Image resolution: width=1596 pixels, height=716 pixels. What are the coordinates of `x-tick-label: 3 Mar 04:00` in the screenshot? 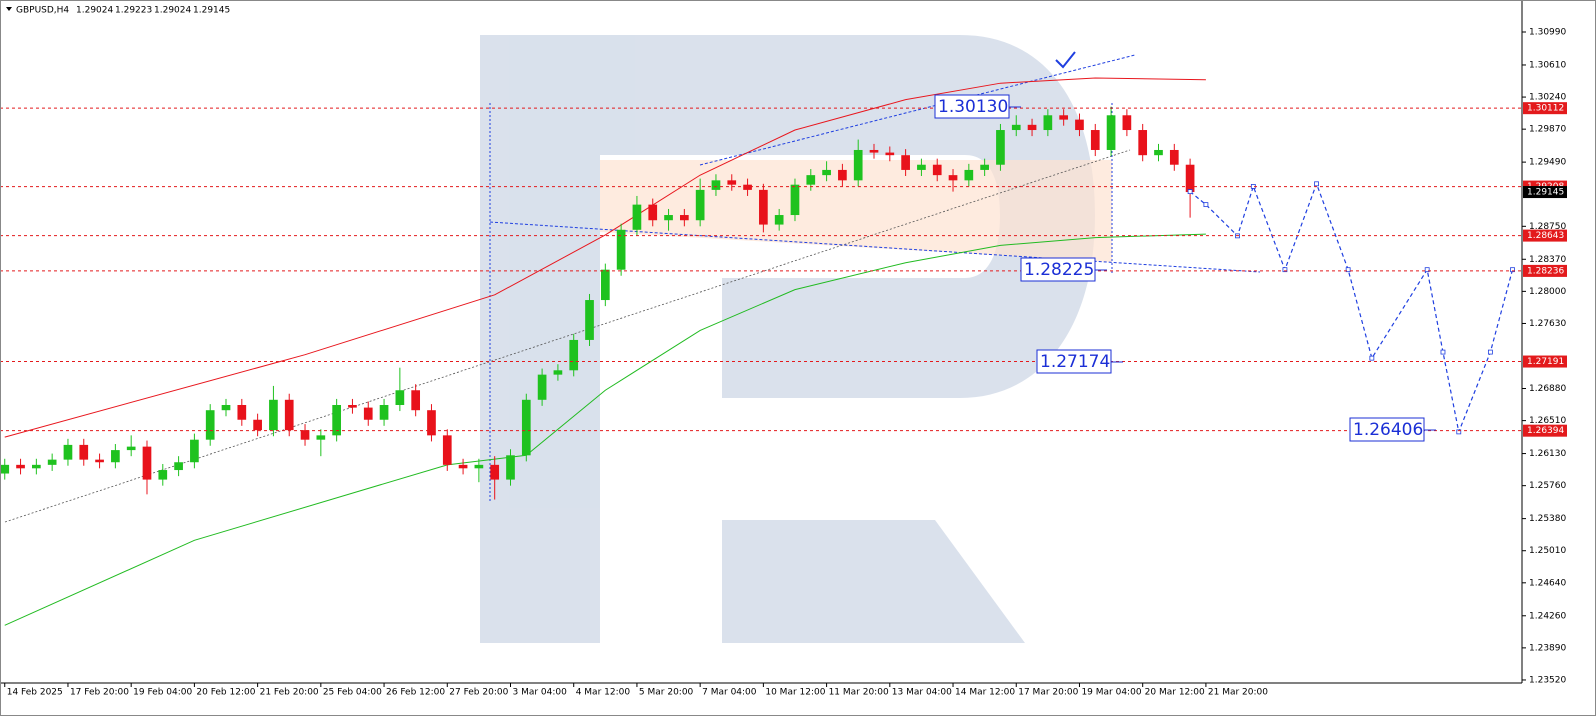 It's located at (539, 693).